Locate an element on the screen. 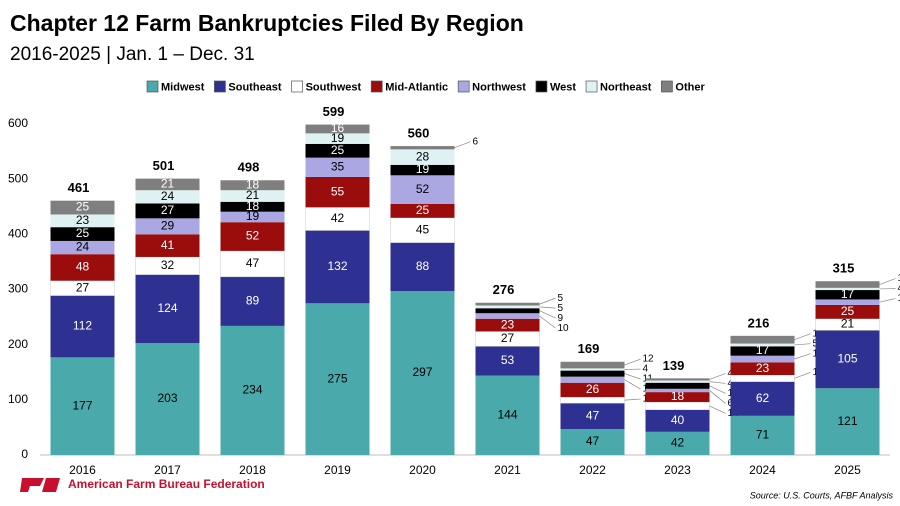  data-label: 24 is located at coordinates (168, 196).